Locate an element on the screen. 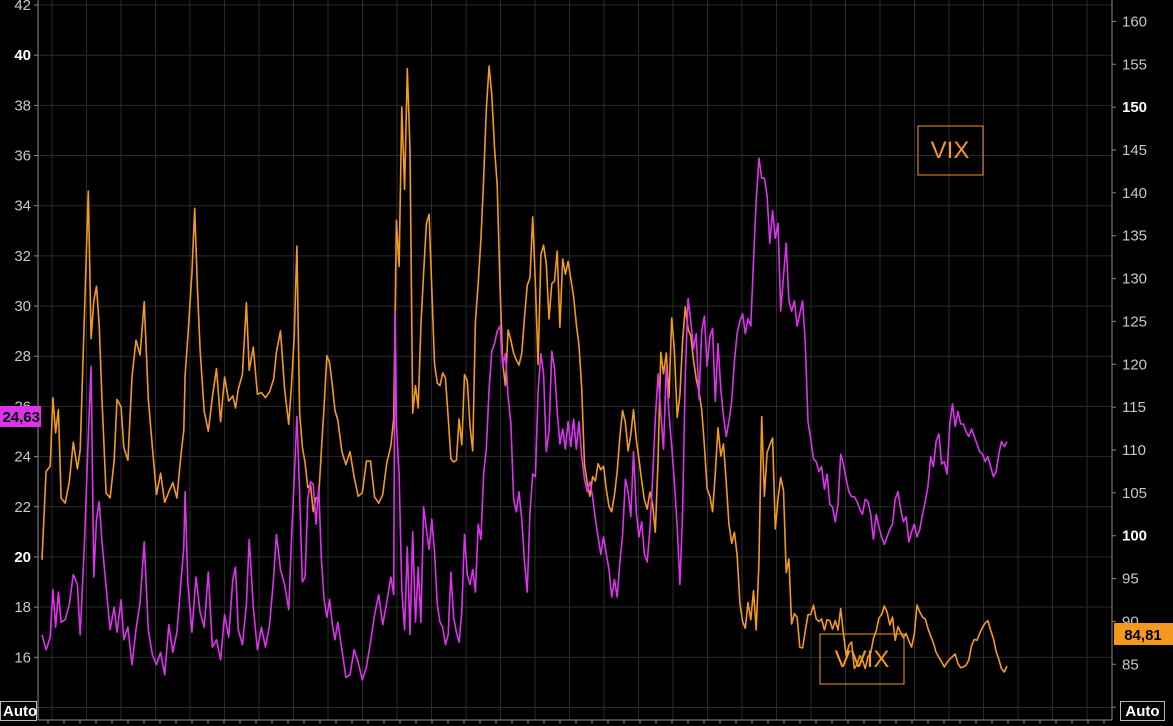  left-tick-label: 20 is located at coordinates (22, 557).